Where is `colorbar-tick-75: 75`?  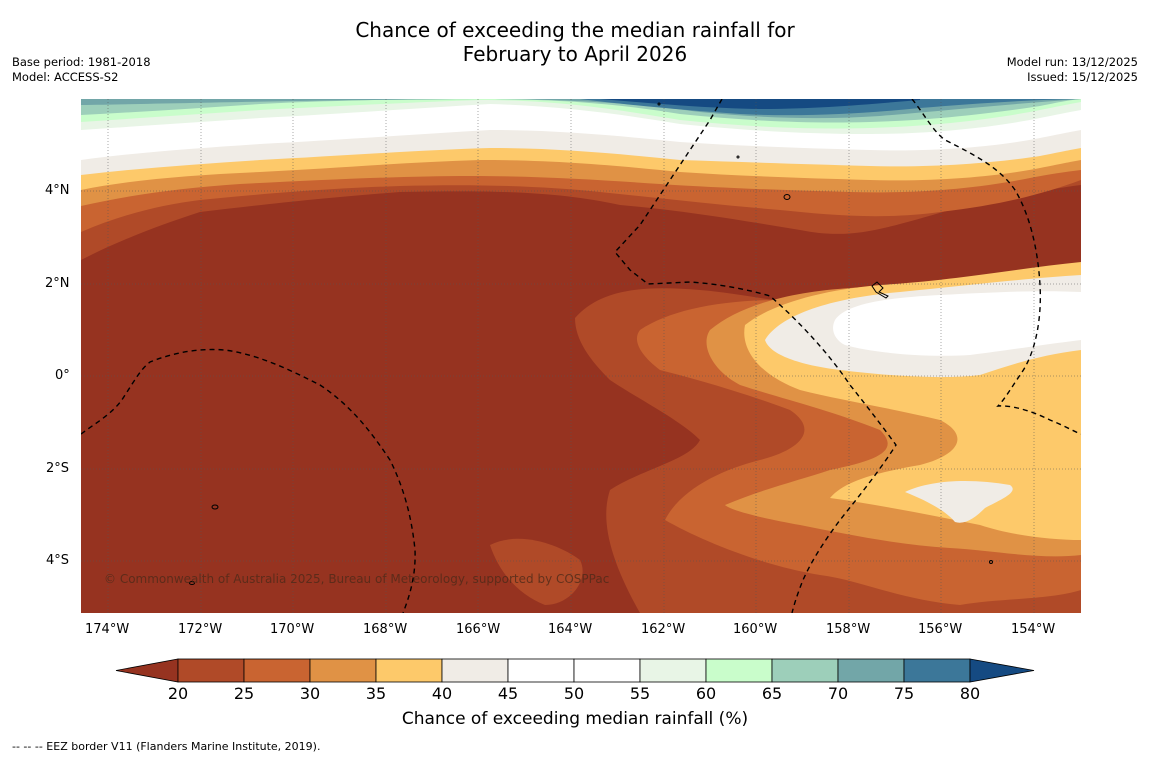
colorbar-tick-75: 75 is located at coordinates (904, 693).